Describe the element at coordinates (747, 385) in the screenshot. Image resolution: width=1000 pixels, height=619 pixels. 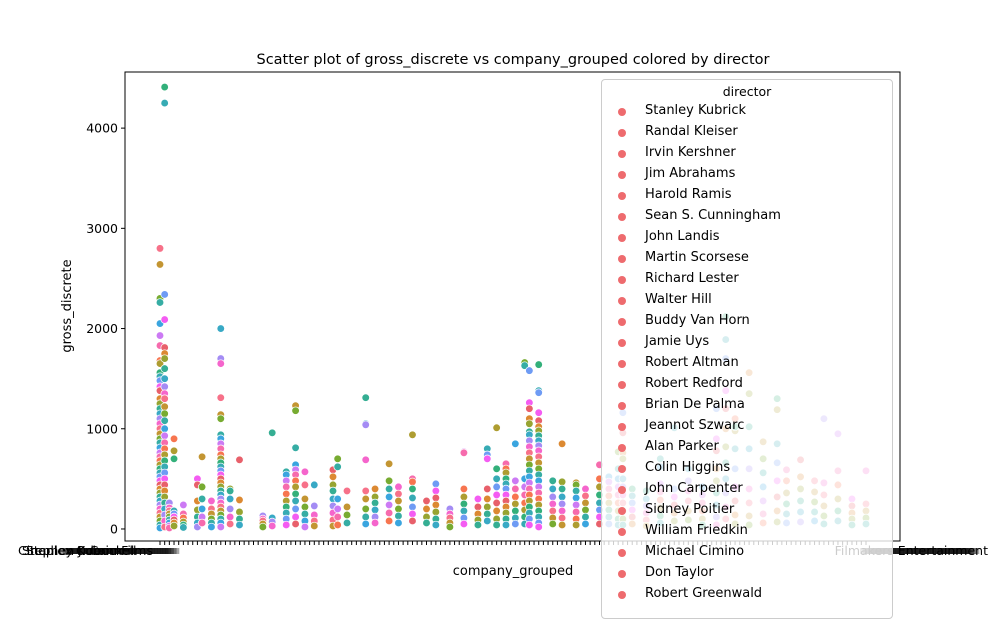
I see `legend-item: Robert Redford` at that location.